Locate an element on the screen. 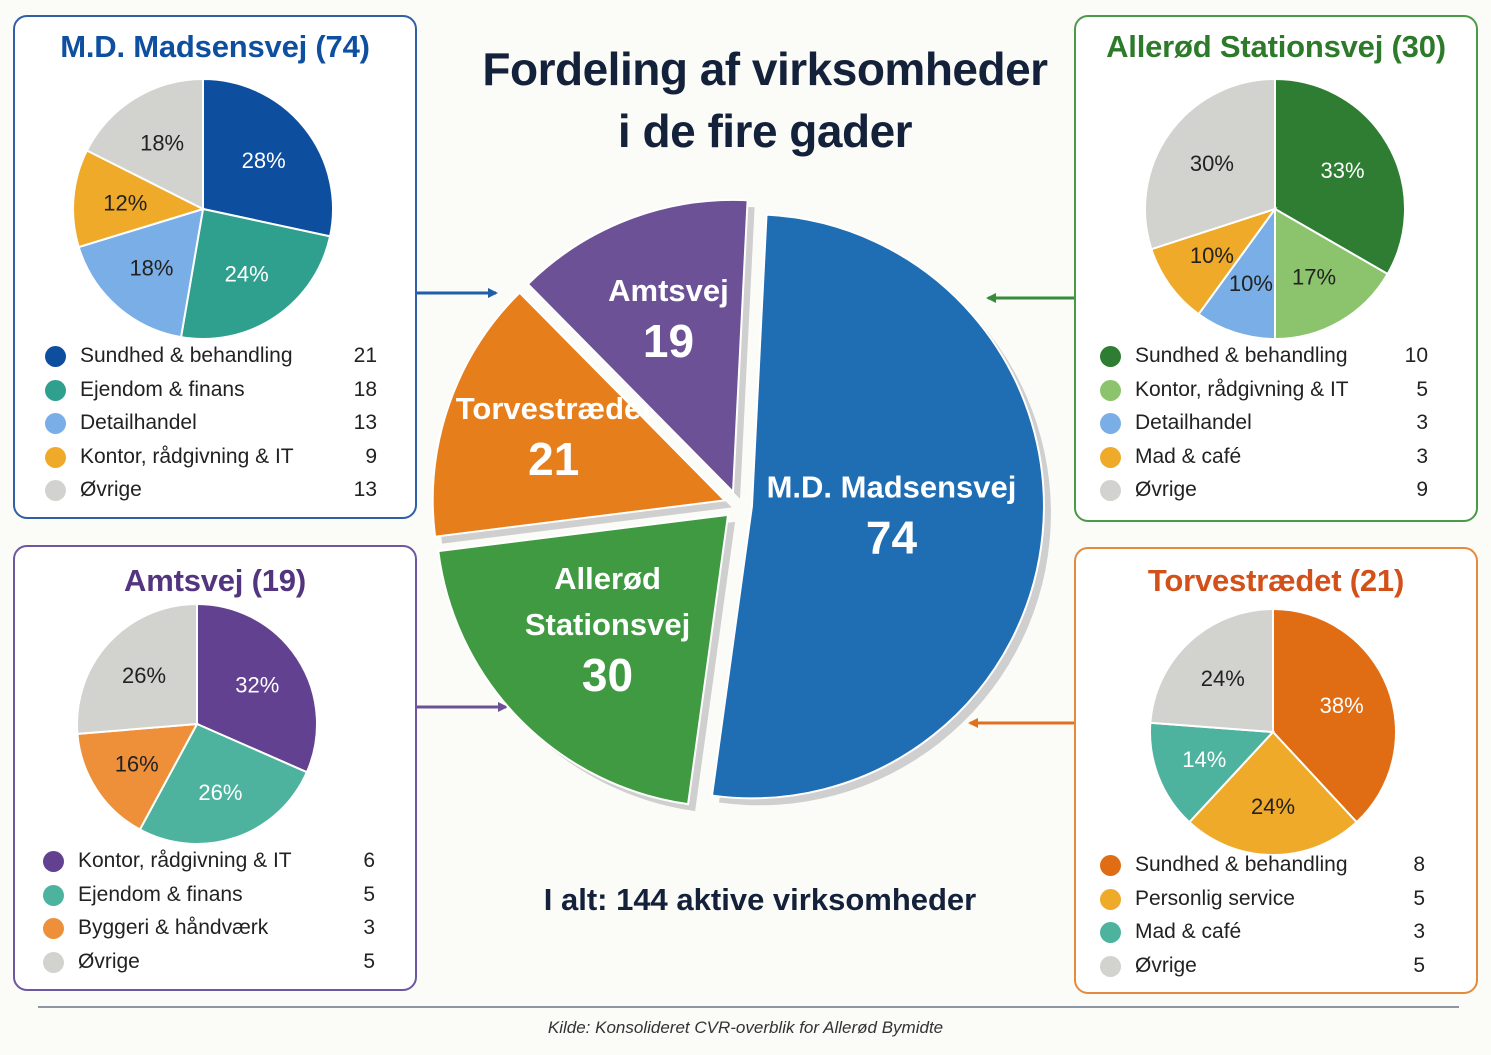 Image resolution: width=1491 pixels, height=1055 pixels. slice-detailhandel is located at coordinates (141, 273).